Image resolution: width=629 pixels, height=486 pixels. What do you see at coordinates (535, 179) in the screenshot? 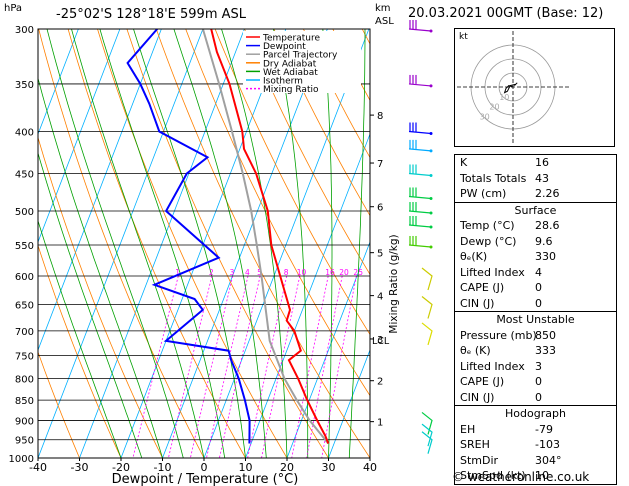
I see `index-row: Totals Totals 43` at bounding box center [535, 179].